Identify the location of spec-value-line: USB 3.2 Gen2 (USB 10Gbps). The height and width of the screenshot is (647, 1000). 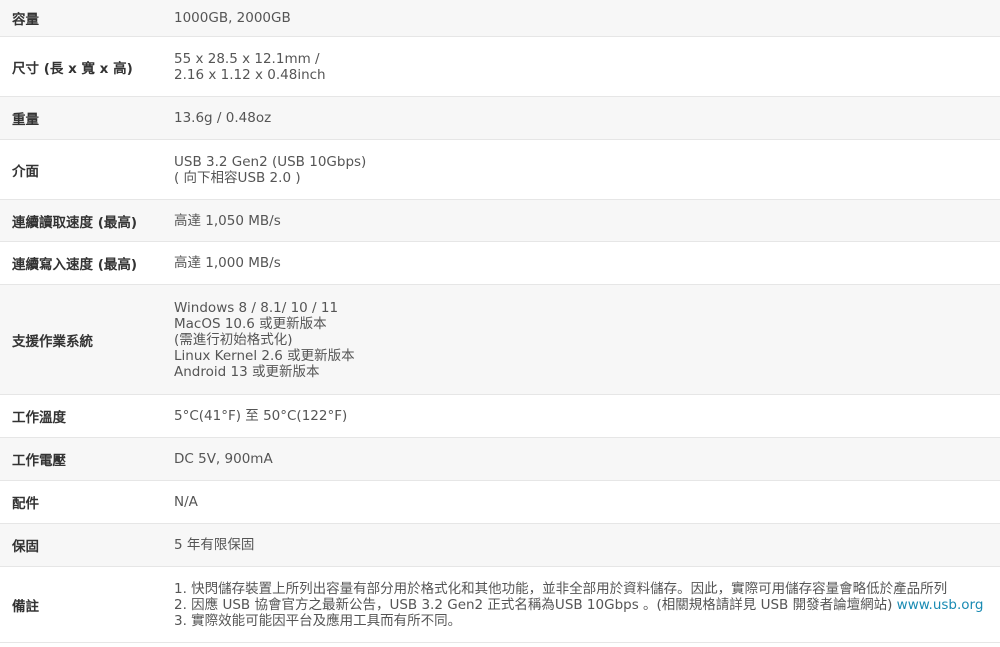
(587, 162).